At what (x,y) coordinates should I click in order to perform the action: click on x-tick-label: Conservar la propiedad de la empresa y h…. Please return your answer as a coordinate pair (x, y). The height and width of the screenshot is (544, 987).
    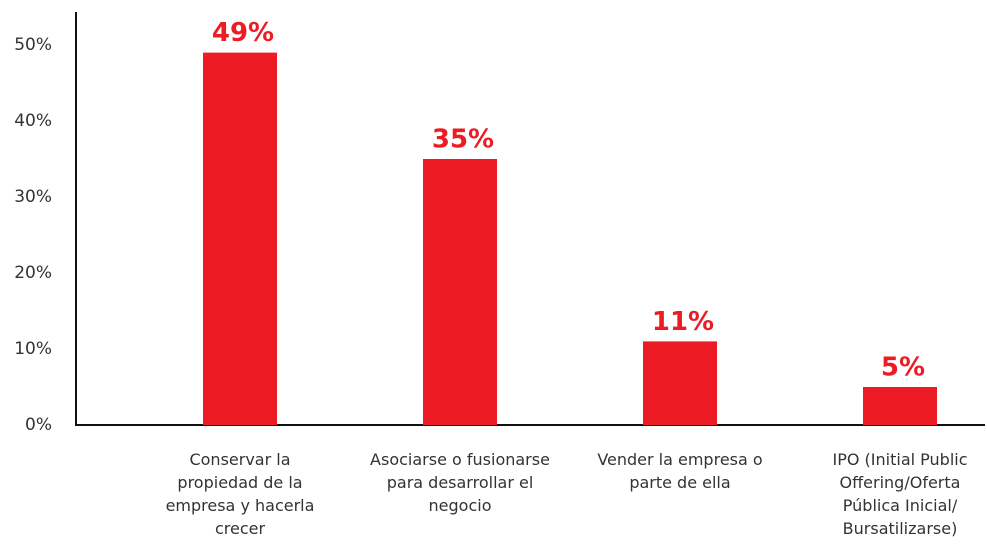
    Looking at the image, I should click on (240, 494).